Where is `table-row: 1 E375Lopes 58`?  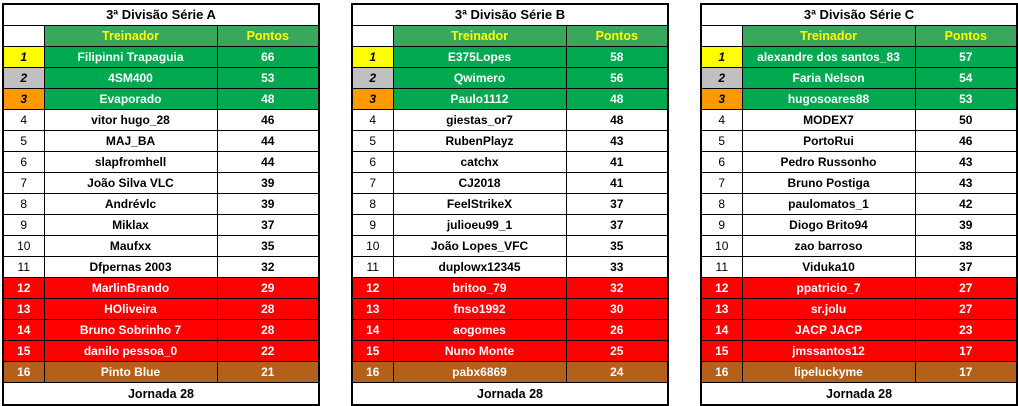
table-row: 1 E375Lopes 58 is located at coordinates (510, 57).